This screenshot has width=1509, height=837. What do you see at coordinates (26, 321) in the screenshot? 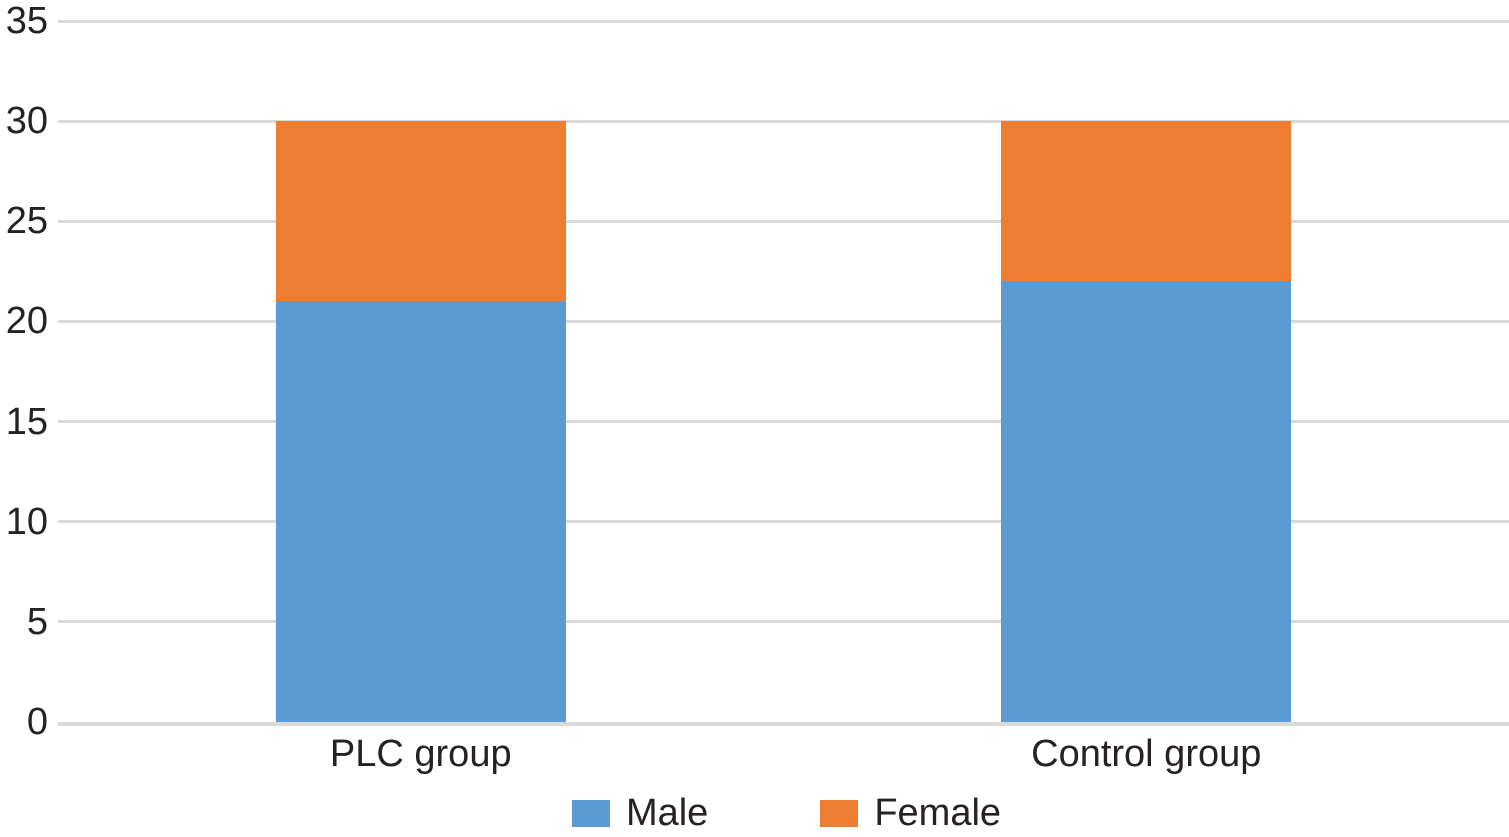
I see `y-tick-label: 20` at bounding box center [26, 321].